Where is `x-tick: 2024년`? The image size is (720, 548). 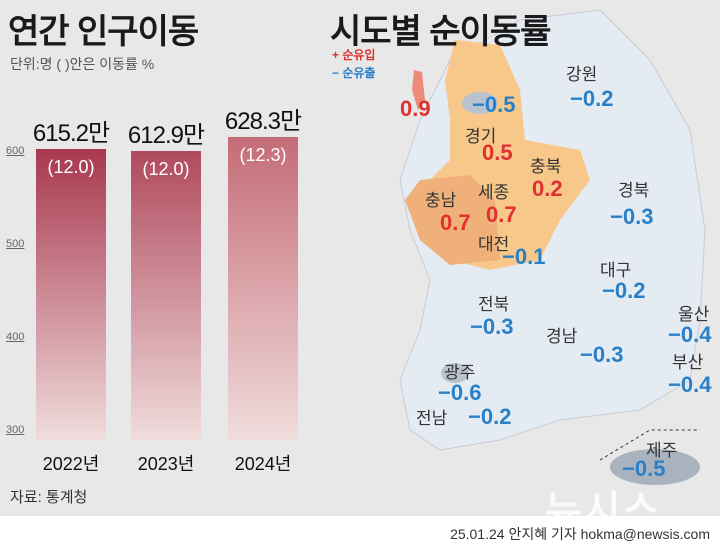
x-tick: 2024년 is located at coordinates (263, 464).